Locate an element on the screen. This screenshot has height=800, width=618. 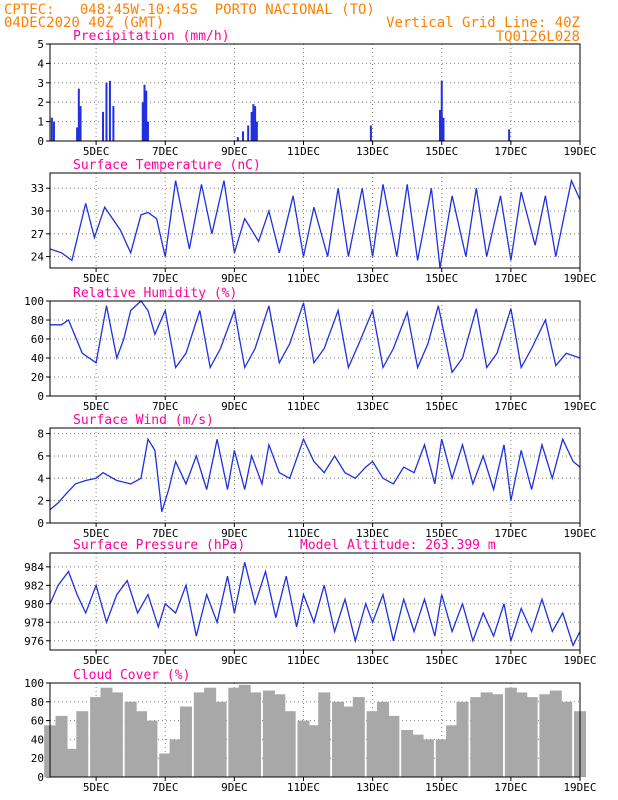
y-tick-label: 2 is located at coordinates (40, 102).